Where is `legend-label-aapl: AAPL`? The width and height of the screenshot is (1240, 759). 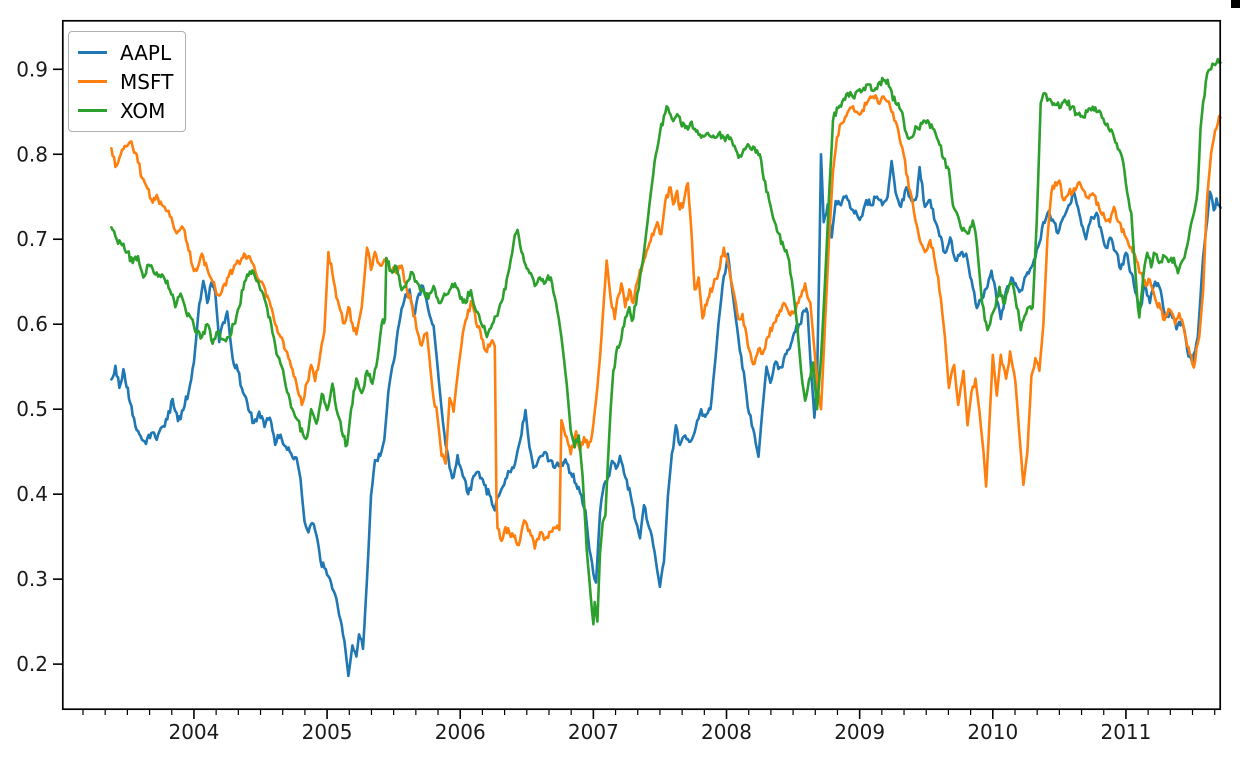
legend-label-aapl: AAPL is located at coordinates (146, 52).